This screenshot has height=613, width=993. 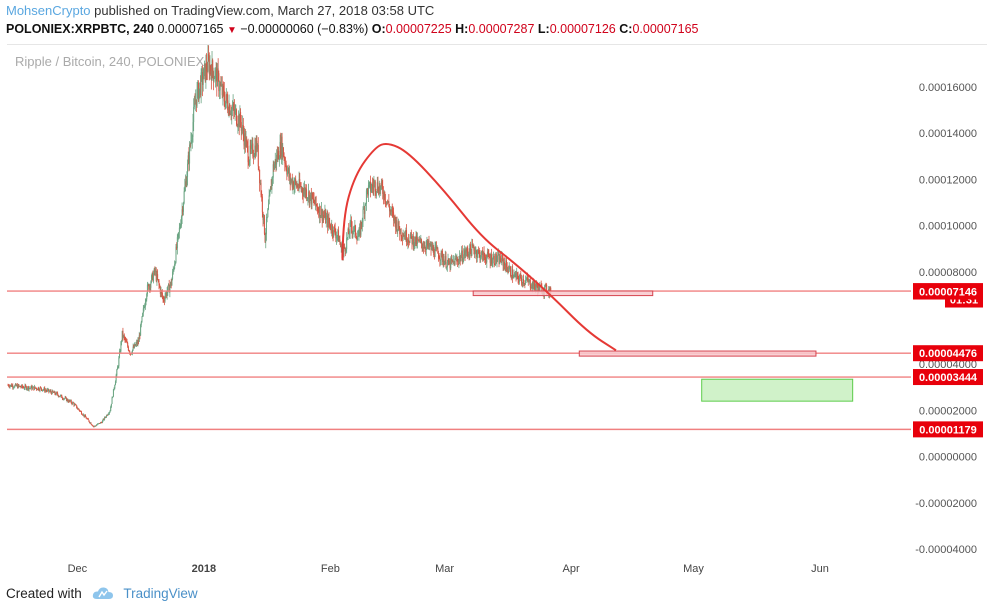 What do you see at coordinates (479, 247) in the screenshot?
I see `projection-curve` at bounding box center [479, 247].